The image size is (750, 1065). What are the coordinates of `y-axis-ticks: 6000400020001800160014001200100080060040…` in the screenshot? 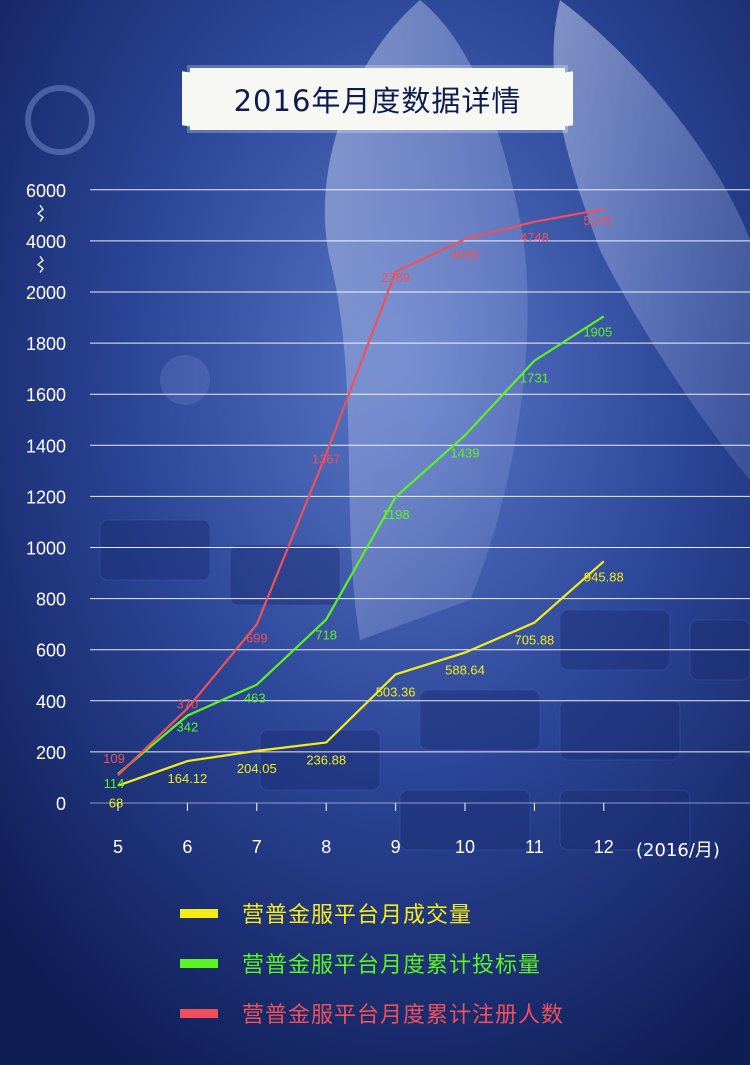 It's located at (46, 497).